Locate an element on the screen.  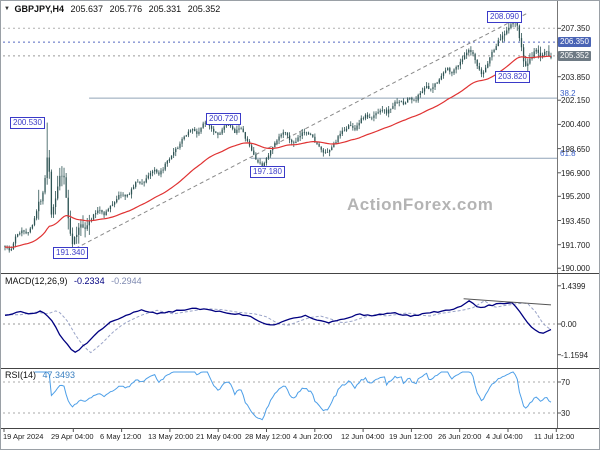
macd-value: -0.2334 is located at coordinates (89, 281).